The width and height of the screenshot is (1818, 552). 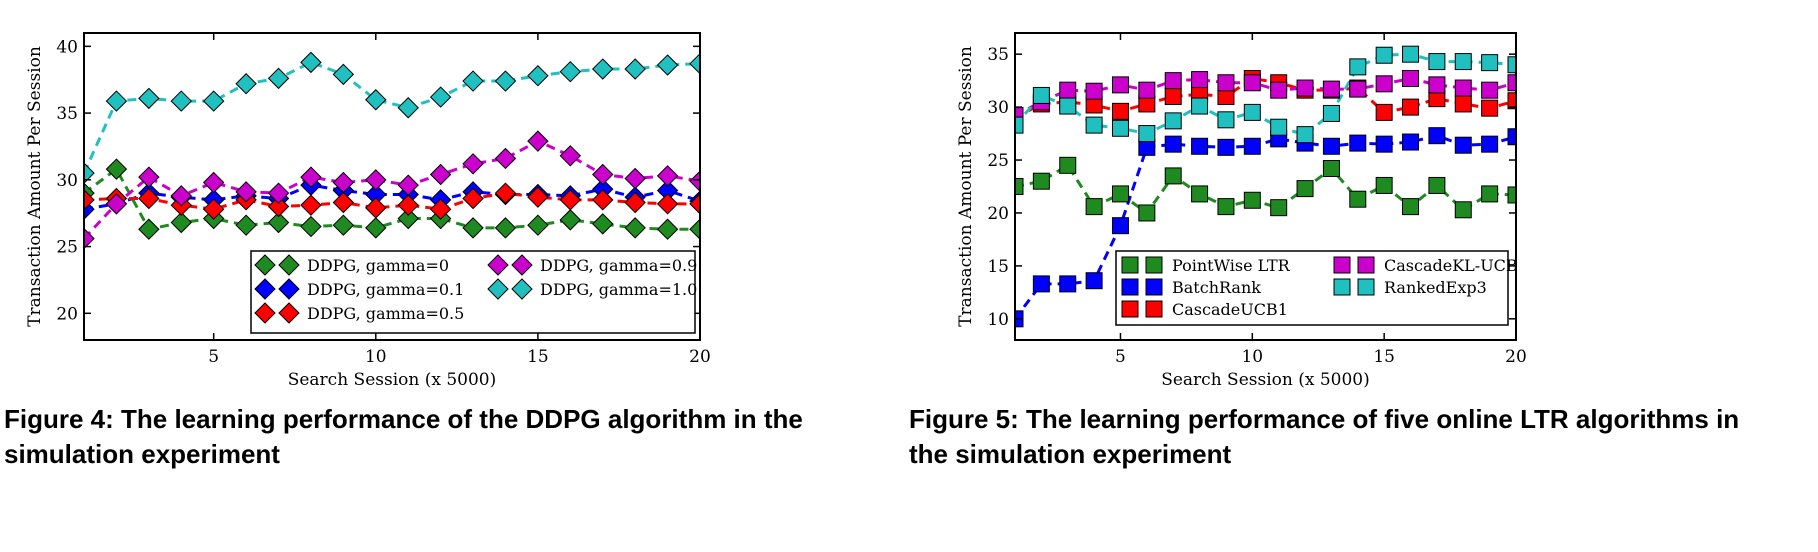 What do you see at coordinates (998, 320) in the screenshot?
I see `y-tick-label: 10` at bounding box center [998, 320].